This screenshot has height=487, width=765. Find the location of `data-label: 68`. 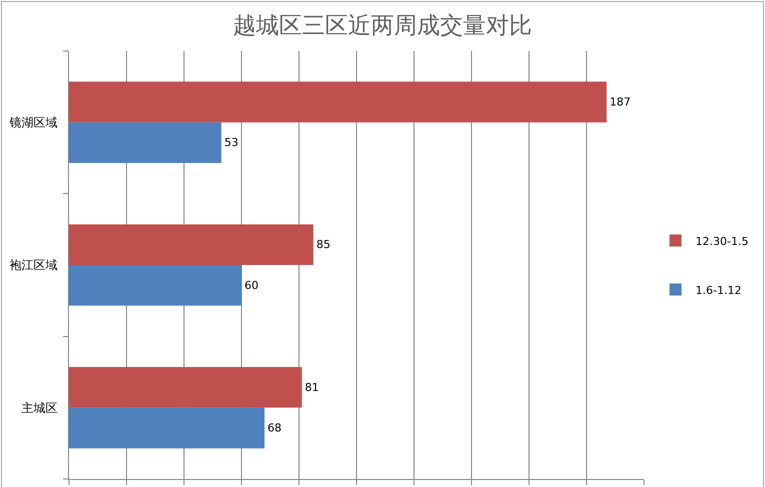

data-label: 68 is located at coordinates (275, 428).